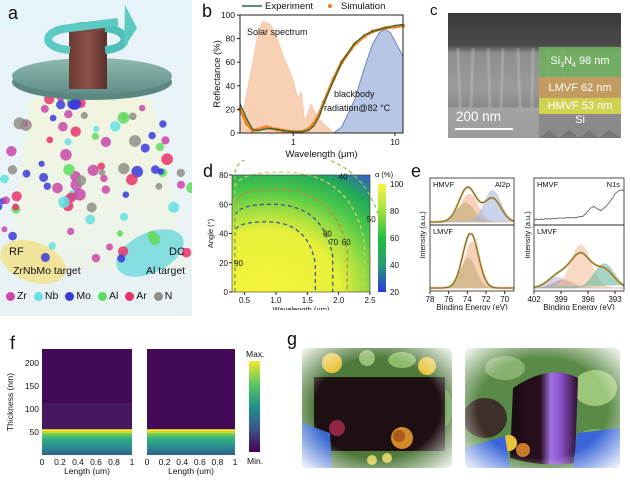 This screenshot has width=630, height=482. I want to click on si-sawtooth, so click(580, 134).